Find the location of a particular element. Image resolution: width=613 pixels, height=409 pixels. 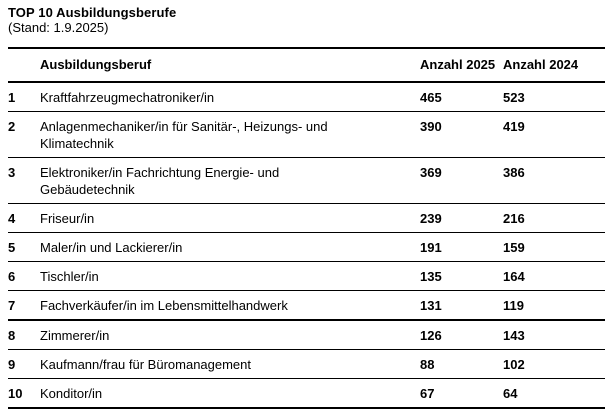

table-row: 6 Tischler/in 135 164 is located at coordinates (306, 276).